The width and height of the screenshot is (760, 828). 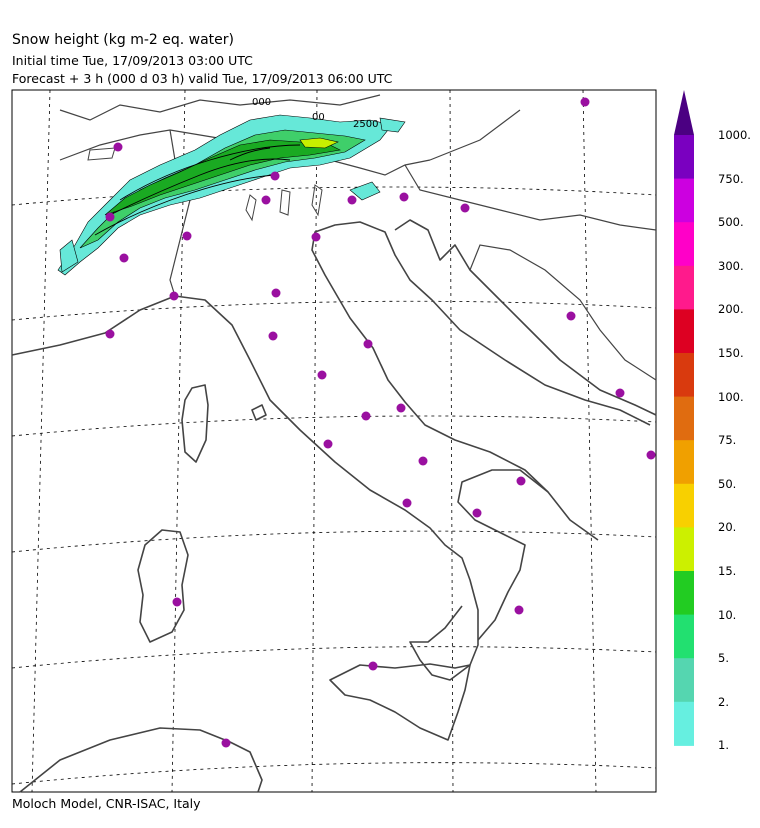 What do you see at coordinates (318, 117) in the screenshot?
I see `contour-label-2: 00` at bounding box center [318, 117].